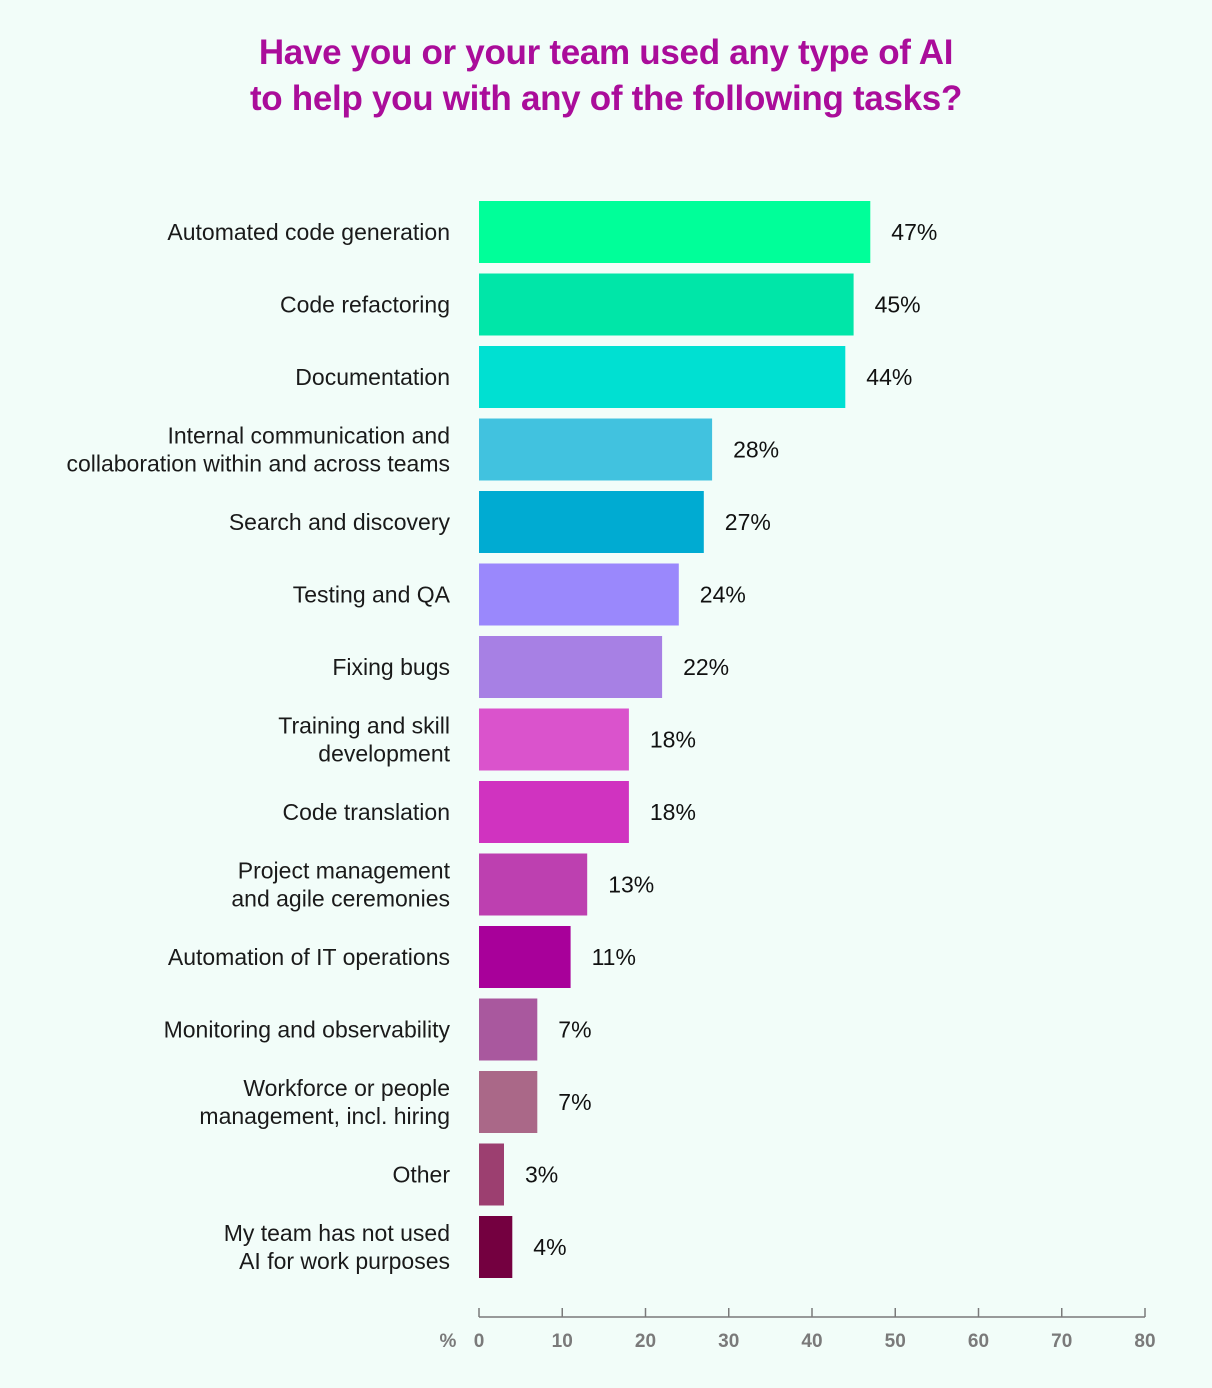 Image resolution: width=1212 pixels, height=1388 pixels. I want to click on data-label: 24%, so click(723, 595).